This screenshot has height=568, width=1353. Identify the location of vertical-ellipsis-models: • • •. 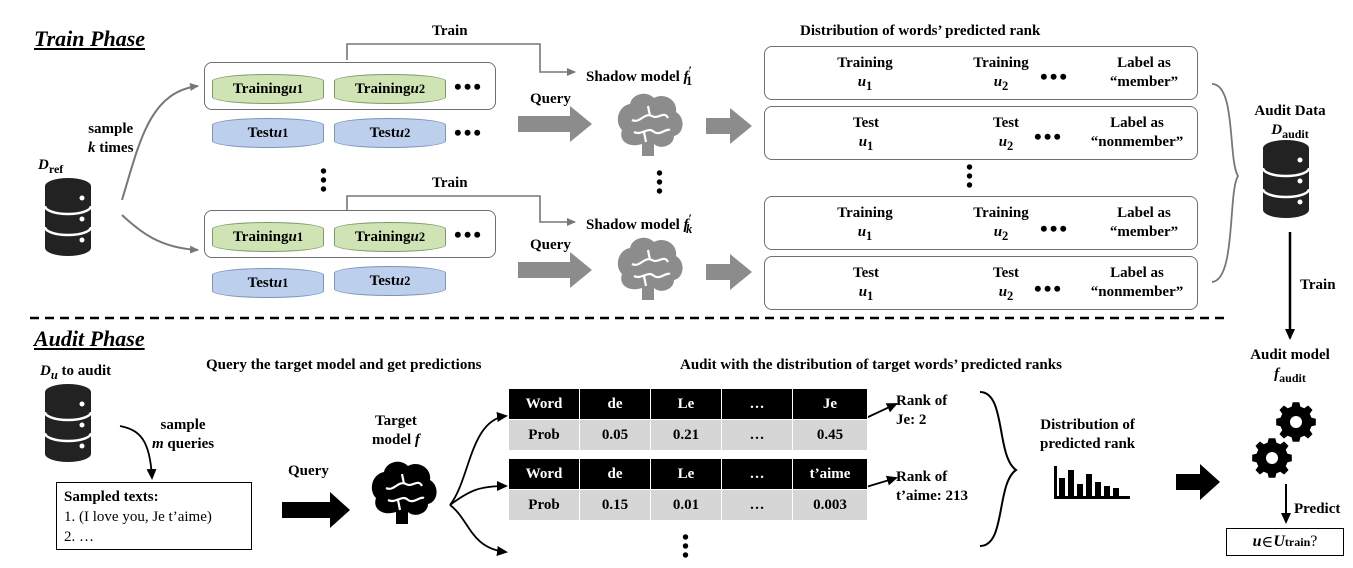
(660, 183).